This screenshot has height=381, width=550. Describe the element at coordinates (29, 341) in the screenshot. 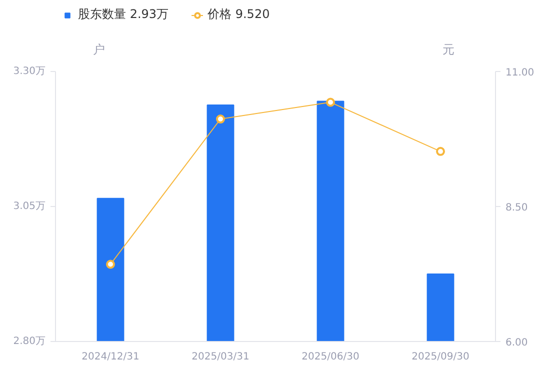

I see `y-tick-label: 2.80万` at that location.